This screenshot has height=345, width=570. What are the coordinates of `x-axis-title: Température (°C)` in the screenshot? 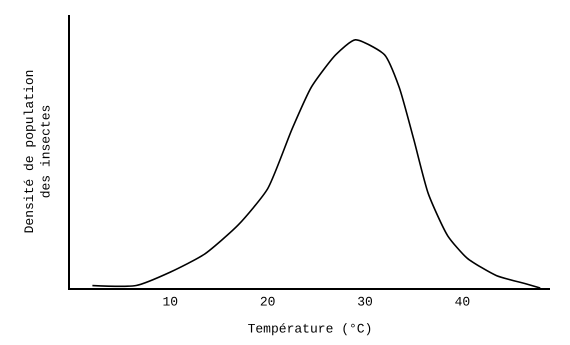 It's located at (310, 328).